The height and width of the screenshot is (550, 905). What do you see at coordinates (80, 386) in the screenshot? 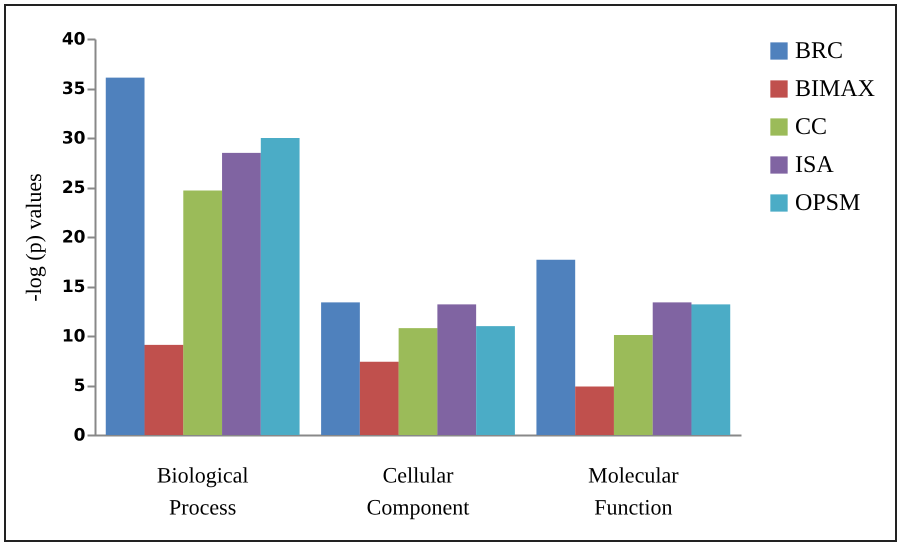
I see `y-tick-label: 5` at bounding box center [80, 386].